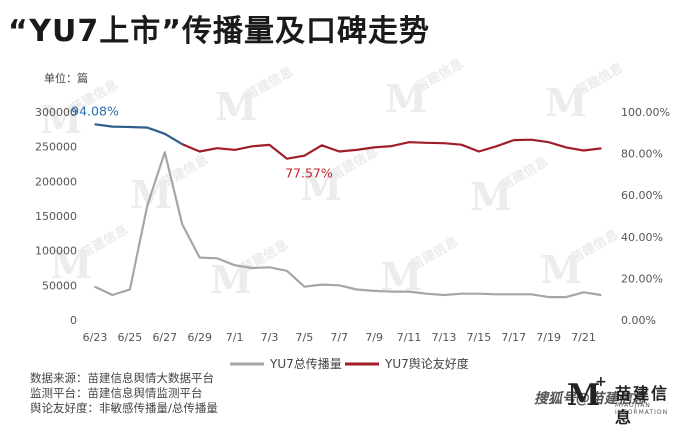 The height and width of the screenshot is (428, 690). What do you see at coordinates (349, 363) in the screenshot?
I see `legend: YU7总传播量 YU7舆论友好度` at bounding box center [349, 363].